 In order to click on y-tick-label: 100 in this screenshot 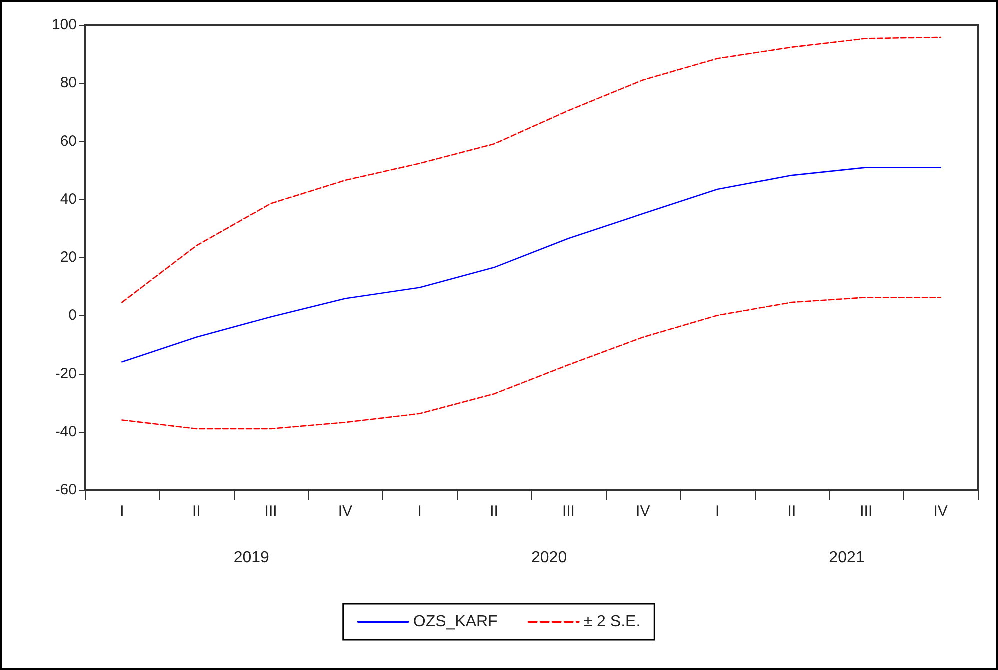, I will do `click(64, 25)`.